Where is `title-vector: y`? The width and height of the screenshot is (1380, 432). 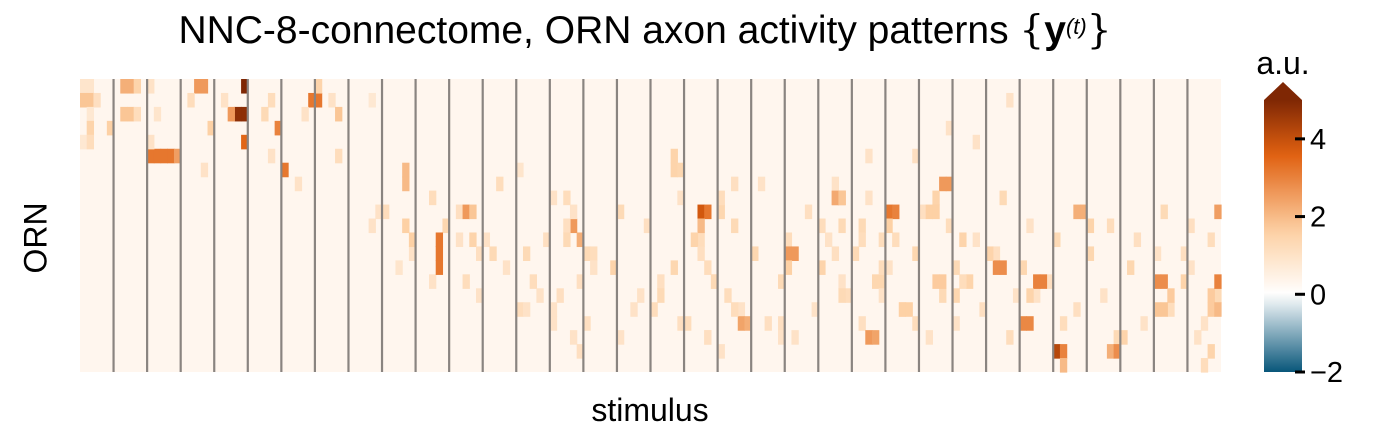 title-vector: y is located at coordinates (1055, 30).